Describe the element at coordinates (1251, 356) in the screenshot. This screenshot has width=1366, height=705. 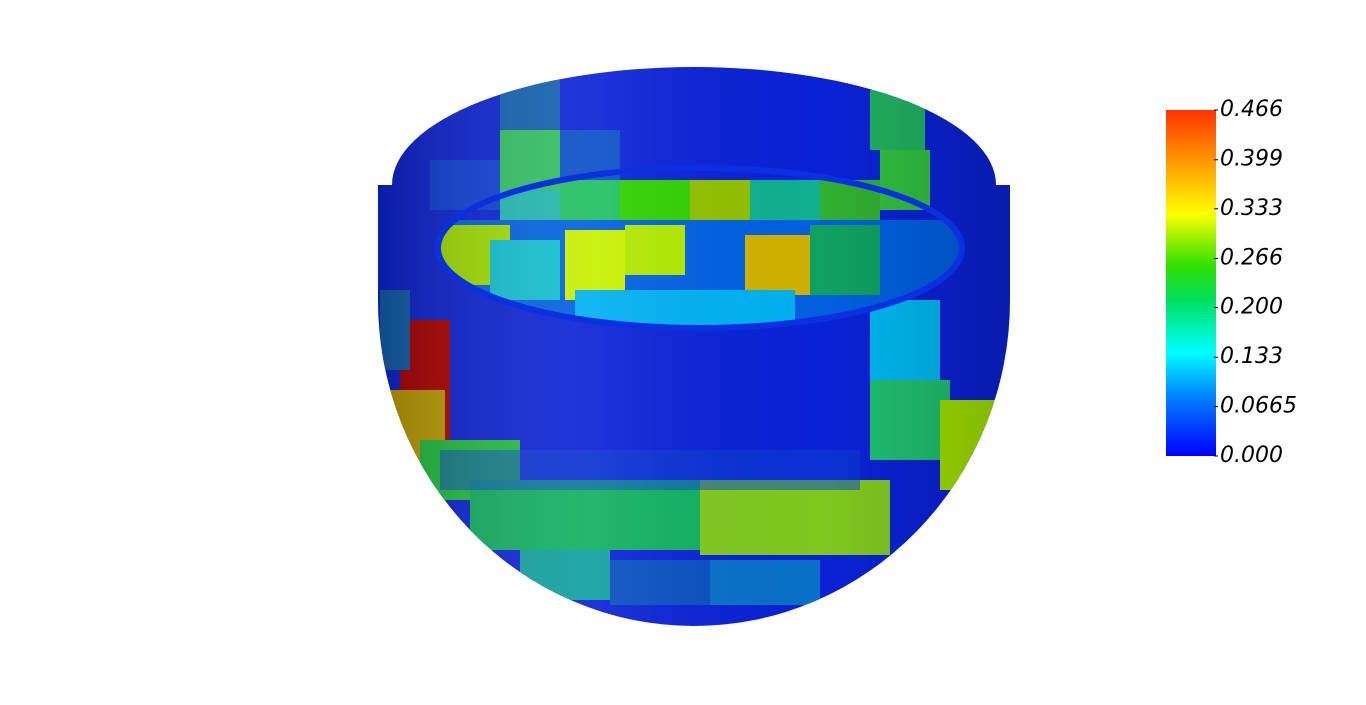
I see `tick-label: 0.133` at that location.